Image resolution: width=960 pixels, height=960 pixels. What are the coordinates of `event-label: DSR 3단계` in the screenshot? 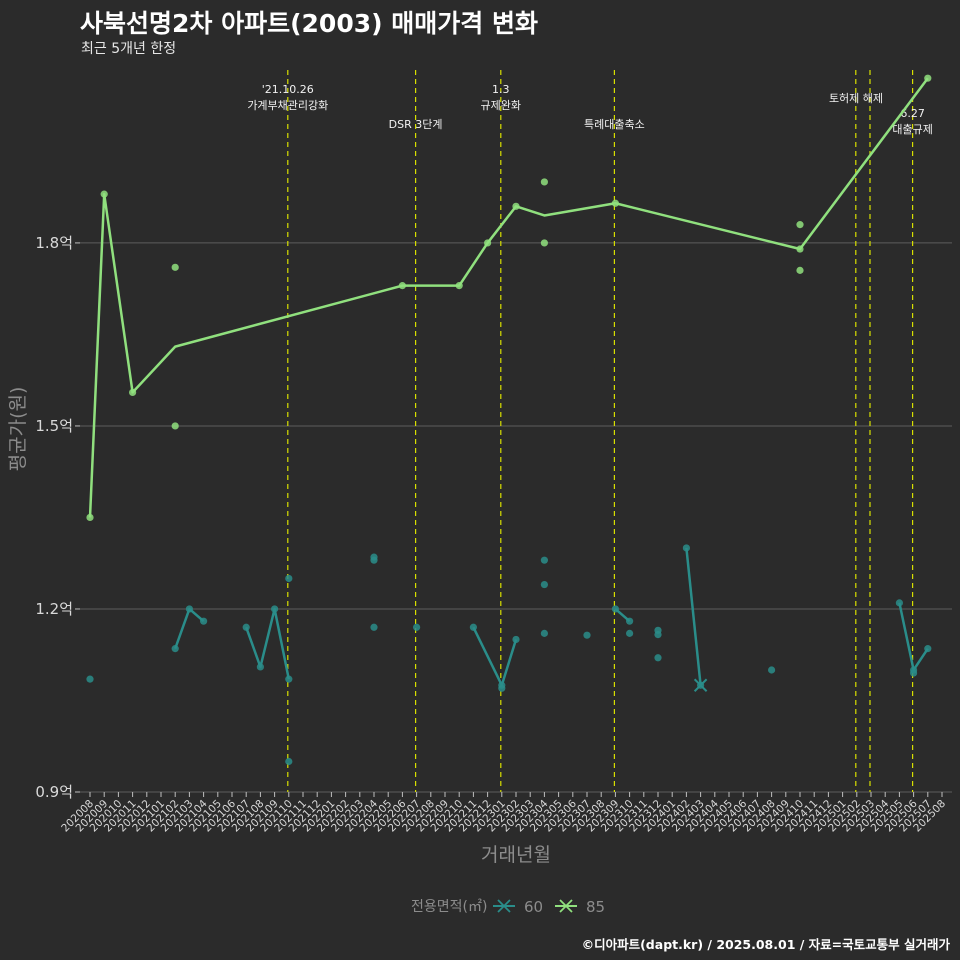 It's located at (416, 124).